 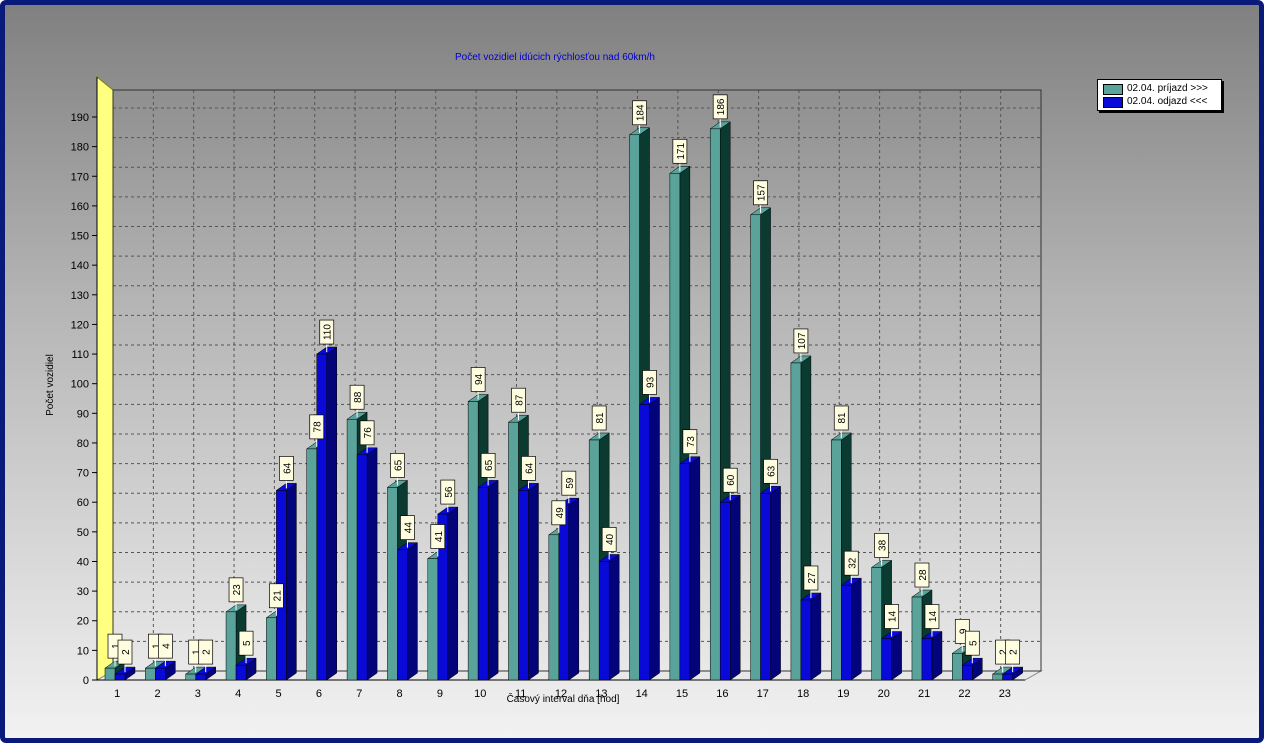 I want to click on x-tick-label: 6, so click(x=319, y=694).